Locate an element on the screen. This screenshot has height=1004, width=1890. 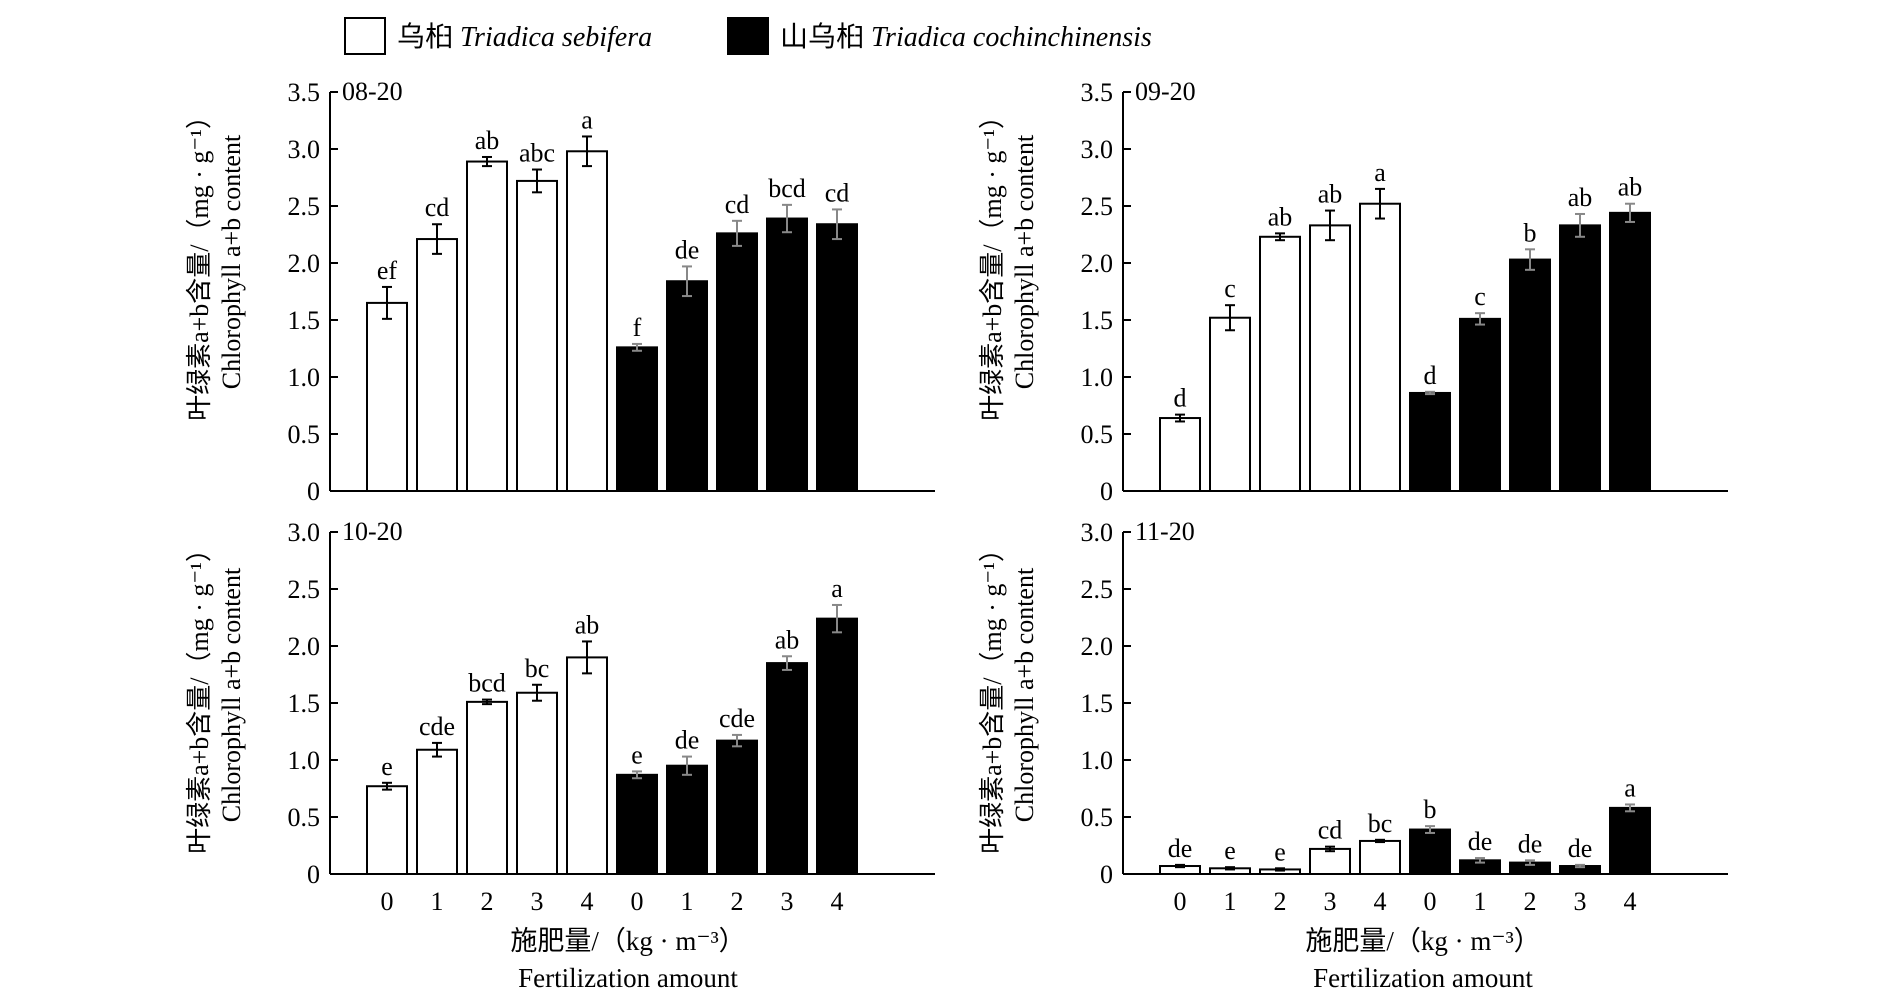
panel-title: 11-20 is located at coordinates (1165, 531).